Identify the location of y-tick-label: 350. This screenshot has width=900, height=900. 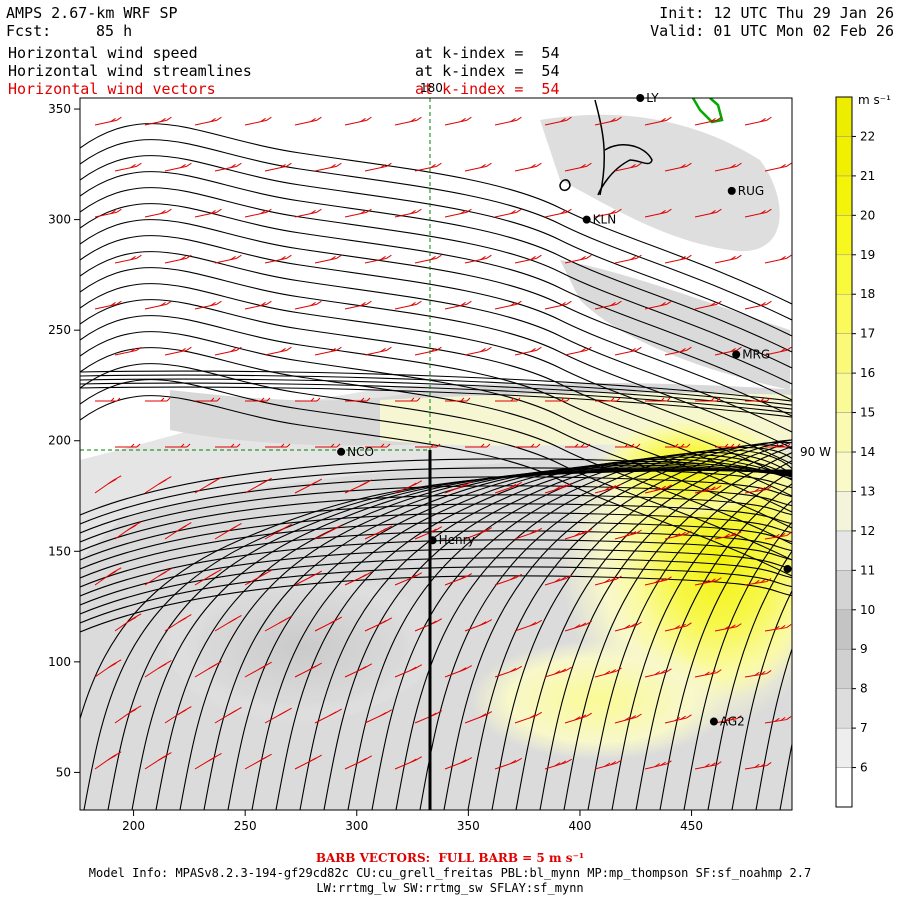
(59, 109).